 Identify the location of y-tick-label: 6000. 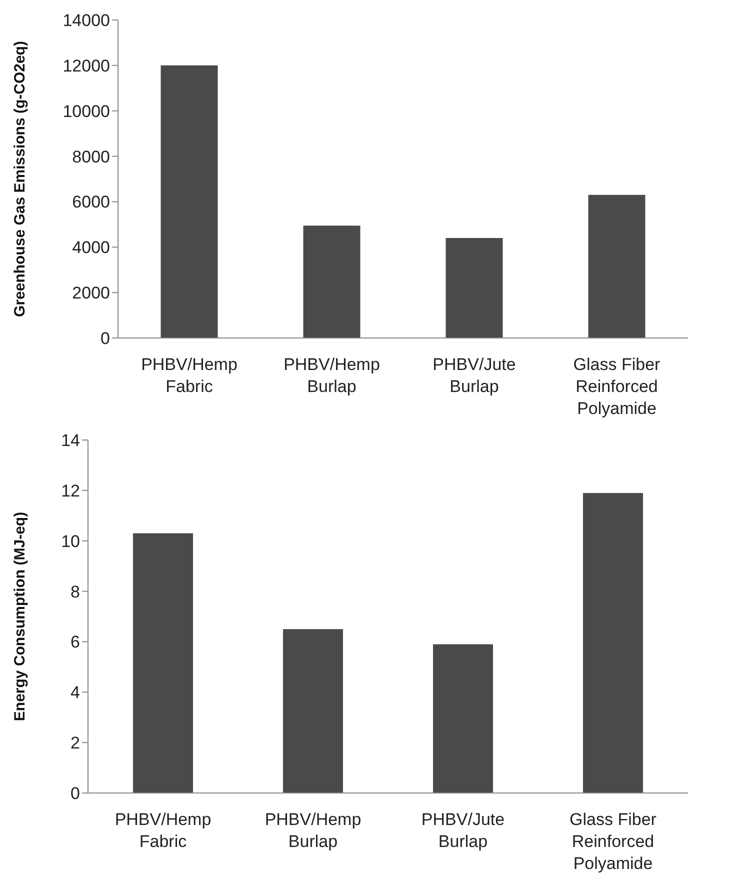
(91, 202).